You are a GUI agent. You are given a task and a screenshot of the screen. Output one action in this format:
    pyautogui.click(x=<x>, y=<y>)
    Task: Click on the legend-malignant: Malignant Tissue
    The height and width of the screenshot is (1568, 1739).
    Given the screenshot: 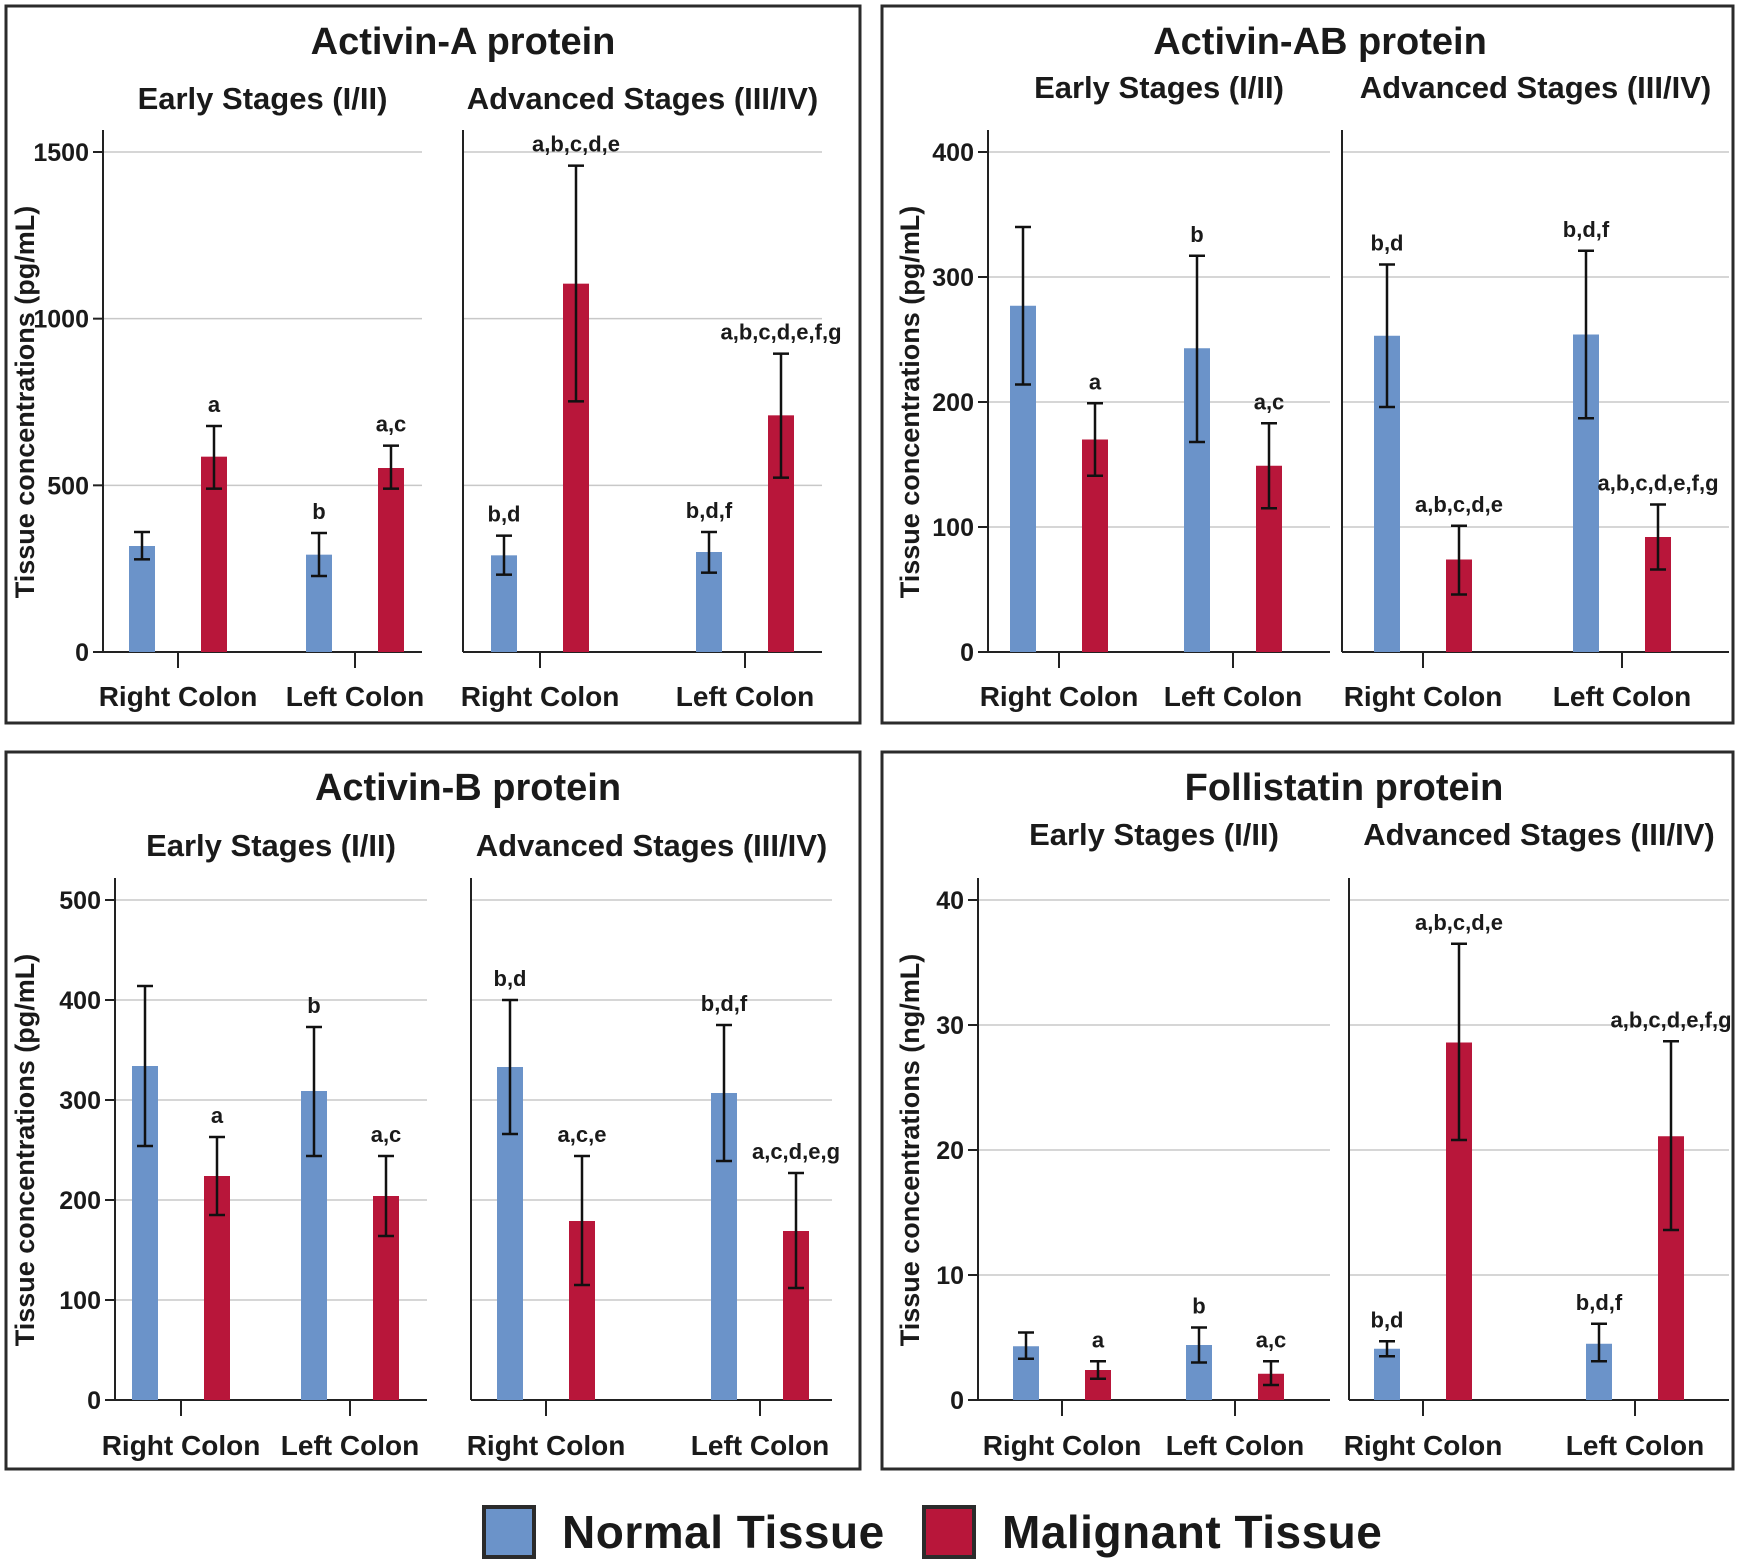 What is the action you would take?
    pyautogui.click(x=1152, y=1532)
    